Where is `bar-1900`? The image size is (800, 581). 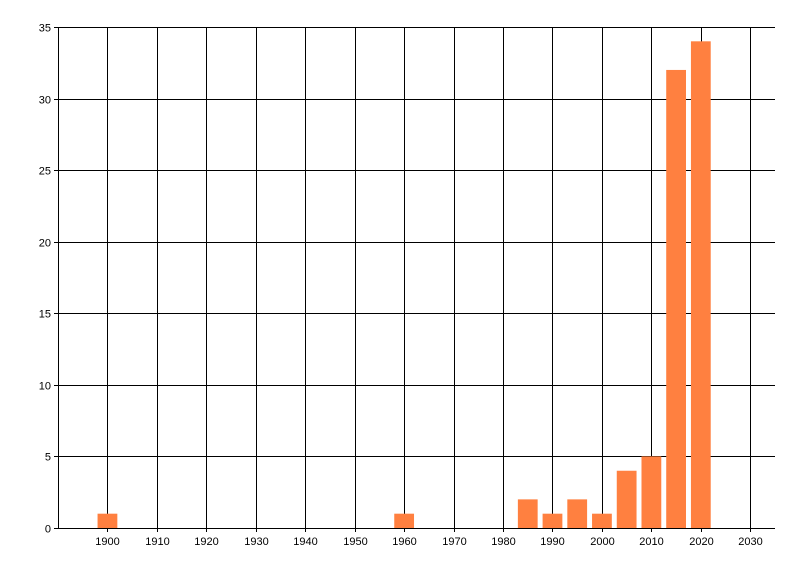
bar-1900 is located at coordinates (107, 520).